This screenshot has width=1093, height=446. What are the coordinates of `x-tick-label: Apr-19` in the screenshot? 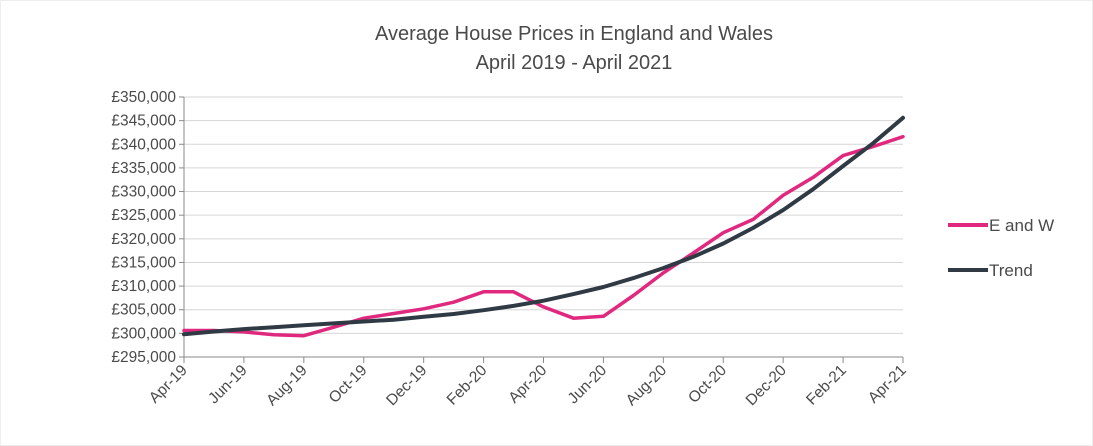 It's located at (168, 384).